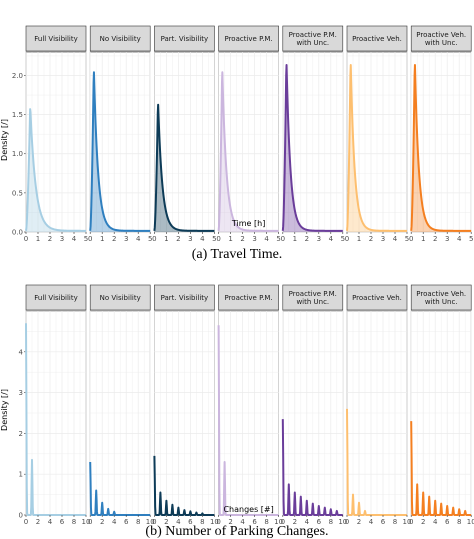 This screenshot has width=474, height=539. Describe the element at coordinates (441, 302) in the screenshot. I see `facet-strip-line: with Unc.` at that location.